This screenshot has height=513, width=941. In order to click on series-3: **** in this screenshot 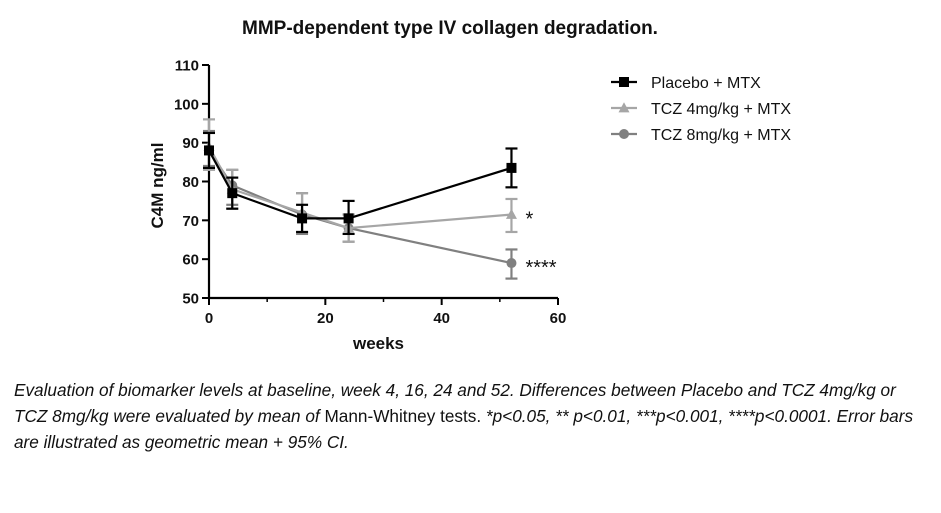, I will do `click(380, 204)`.